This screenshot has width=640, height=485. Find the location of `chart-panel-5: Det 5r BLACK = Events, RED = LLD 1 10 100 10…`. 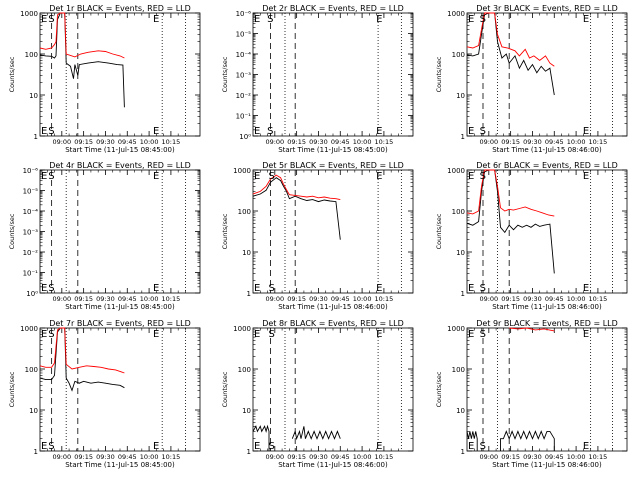

chart-panel-5: Det 5r BLACK = Events, RED = LLD 1 10 100 10… is located at coordinates (317, 236).